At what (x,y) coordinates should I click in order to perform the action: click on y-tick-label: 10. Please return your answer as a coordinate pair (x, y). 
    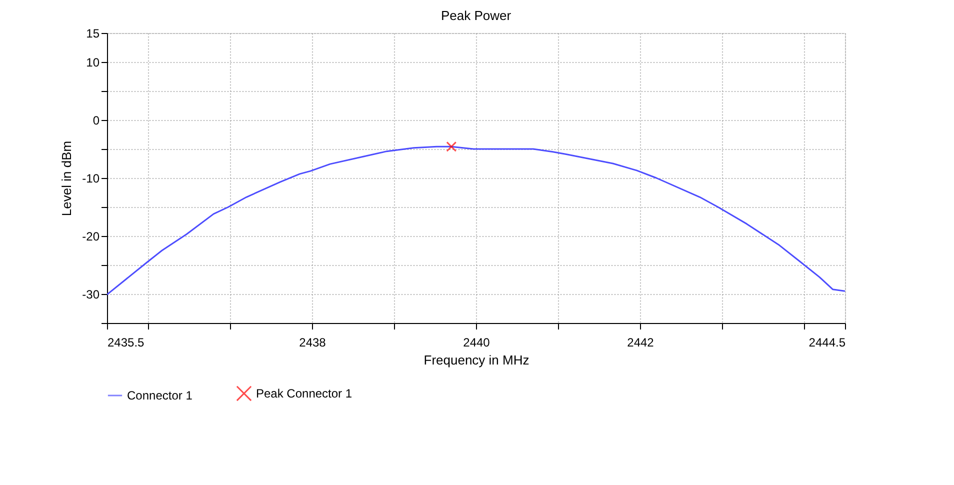
    Looking at the image, I should click on (93, 63).